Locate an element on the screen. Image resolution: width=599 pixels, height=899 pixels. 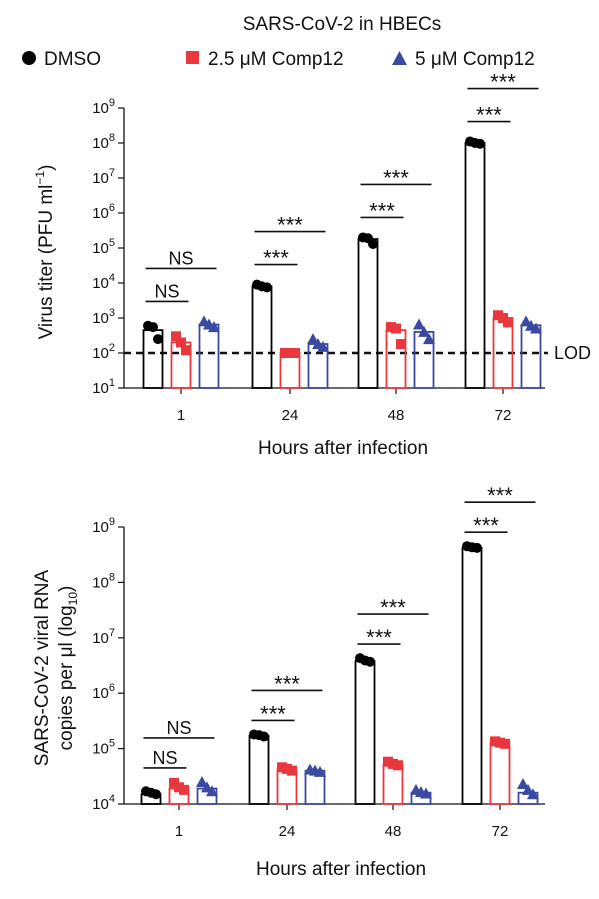
chart2-y-tick-label: 10⁷ is located at coordinates (103, 637).